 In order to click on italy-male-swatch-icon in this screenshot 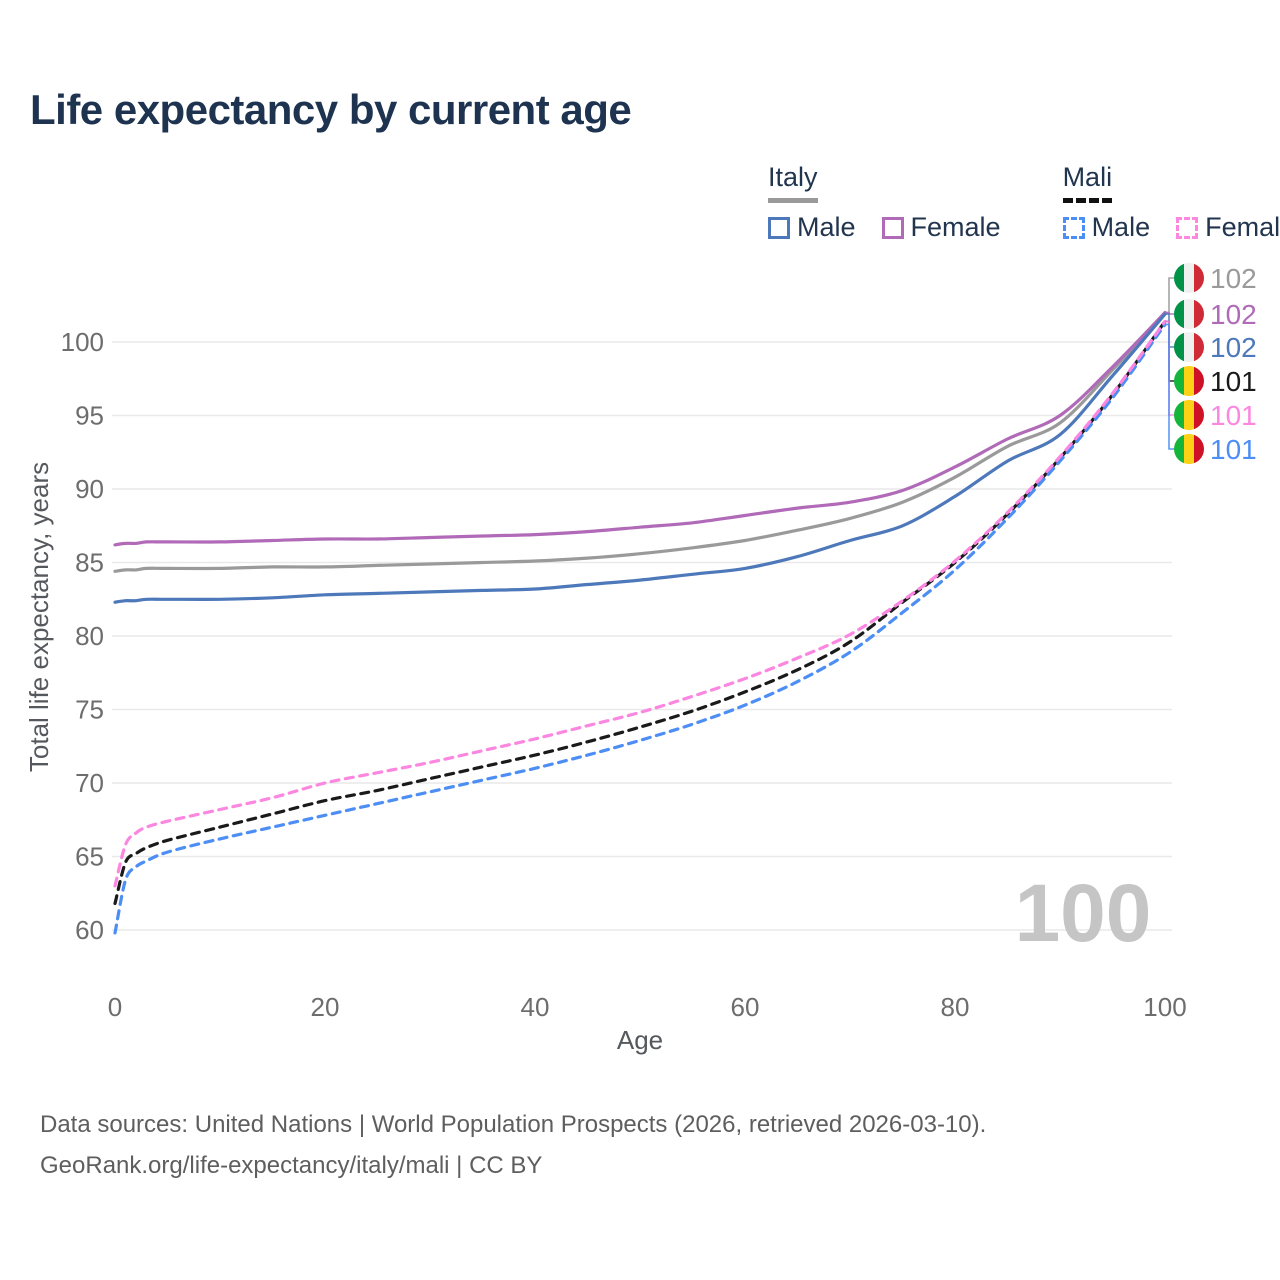, I will do `click(779, 227)`.